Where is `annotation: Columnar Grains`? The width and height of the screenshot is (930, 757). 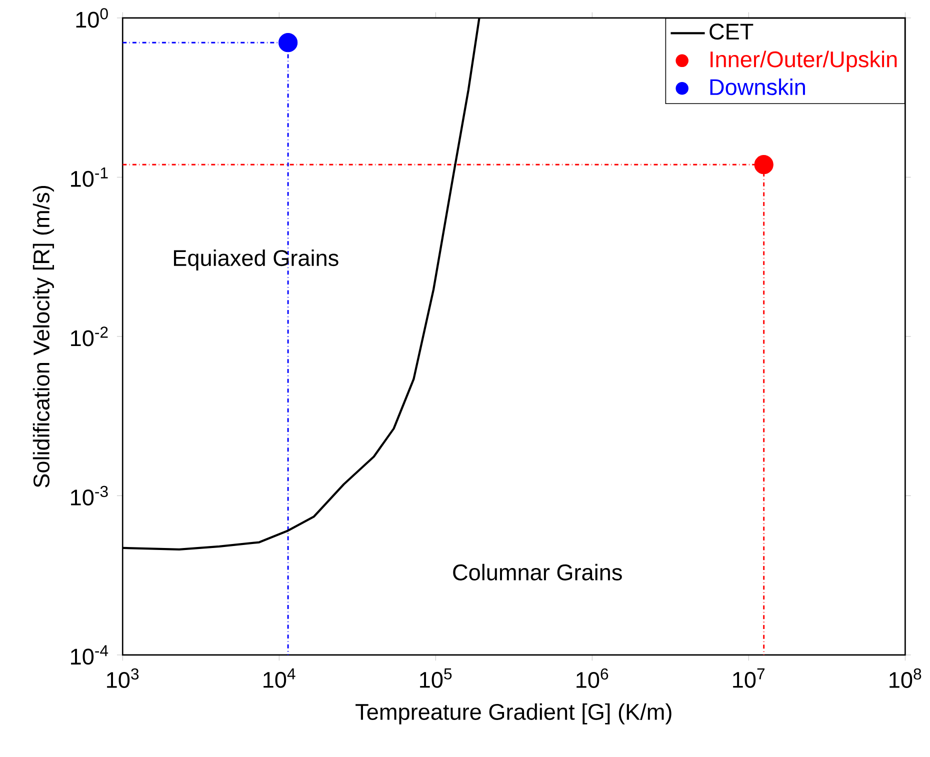
annotation: Columnar Grains is located at coordinates (537, 572).